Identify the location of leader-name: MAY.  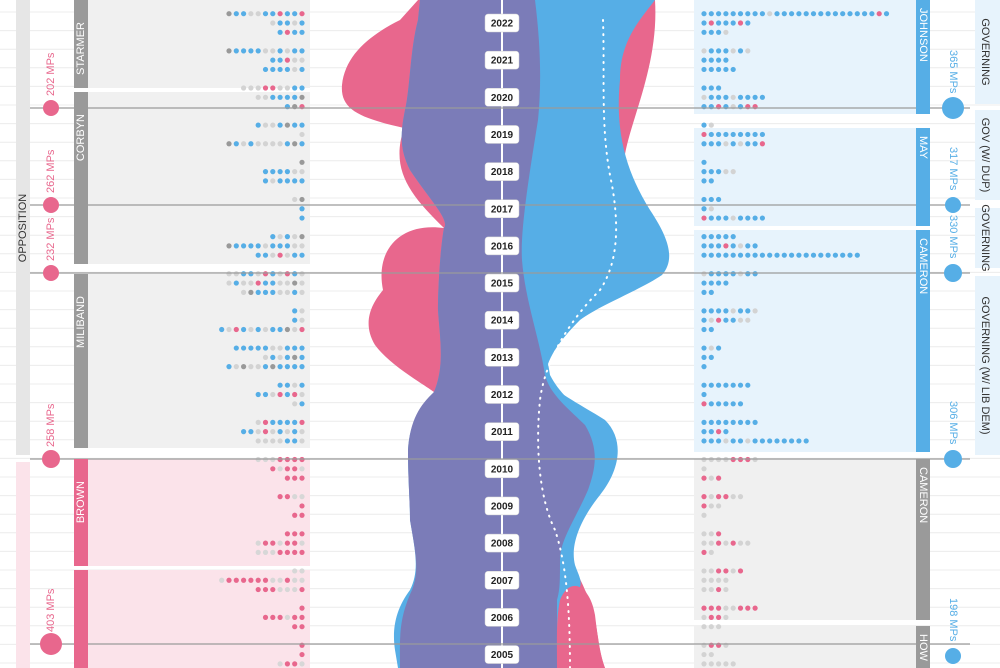
(923, 148).